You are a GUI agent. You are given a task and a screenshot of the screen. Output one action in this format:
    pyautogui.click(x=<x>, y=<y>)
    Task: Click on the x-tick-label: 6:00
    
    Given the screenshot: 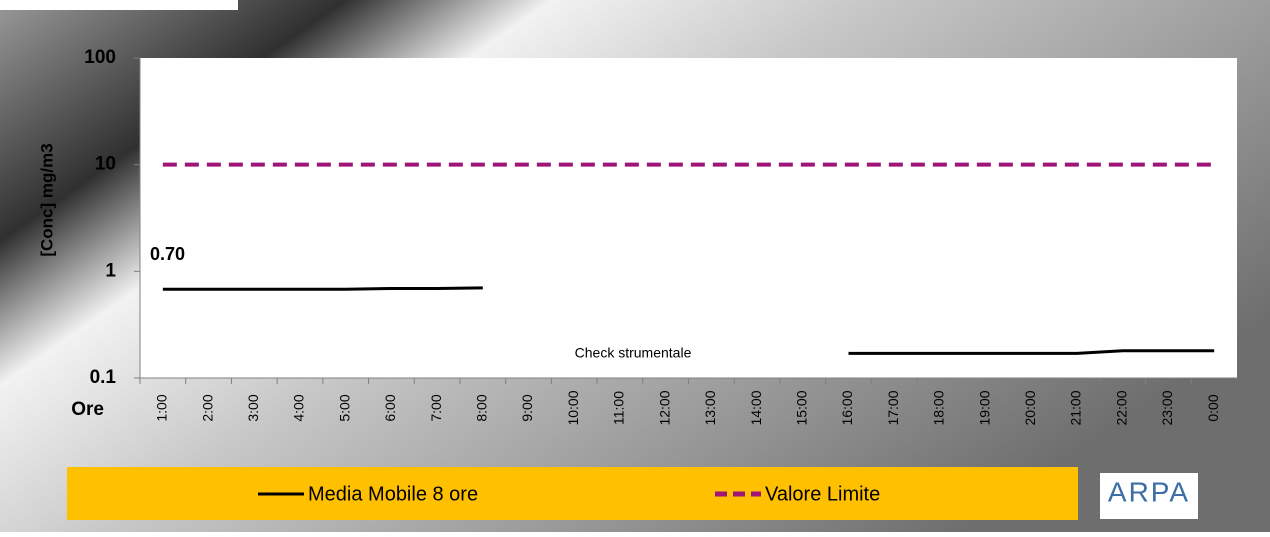 What is the action you would take?
    pyautogui.click(x=390, y=407)
    